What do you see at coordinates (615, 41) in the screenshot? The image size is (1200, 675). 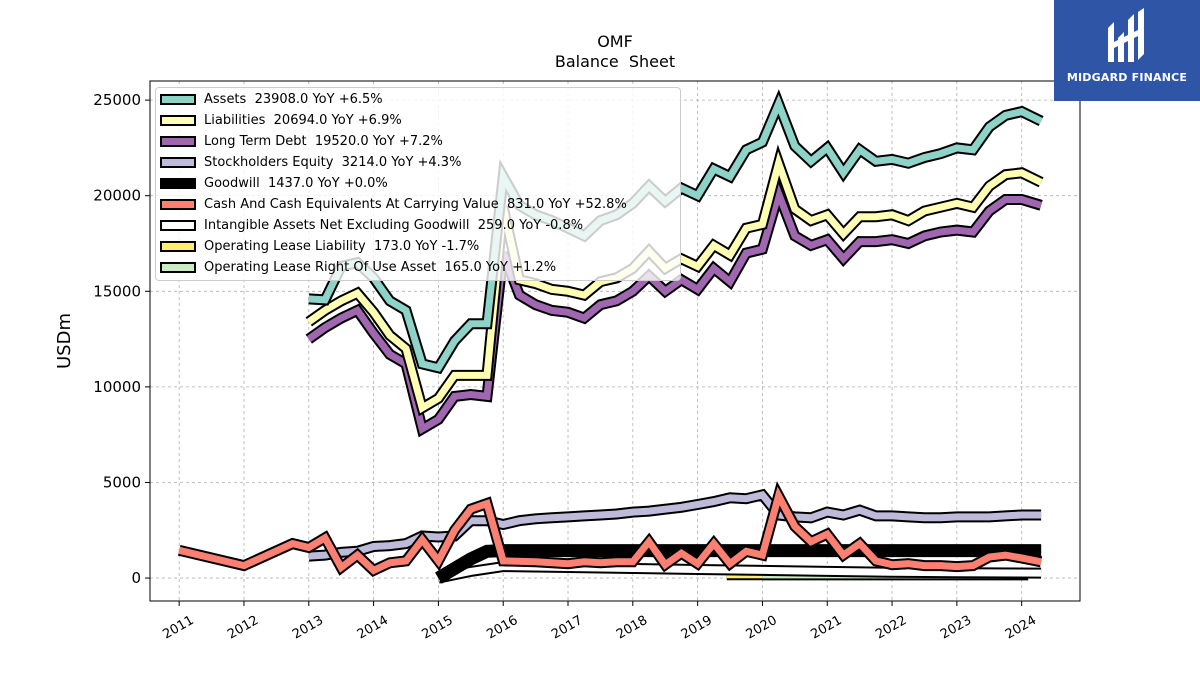 I see `chart-title: OMF` at bounding box center [615, 41].